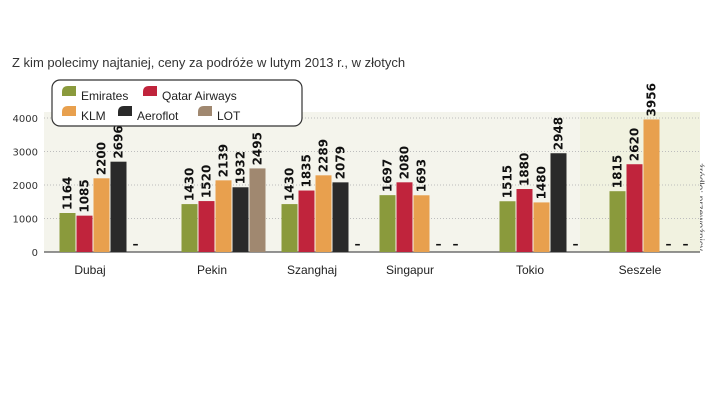 This screenshot has height=405, width=720. I want to click on legend-entry: Qatar Airways, so click(199, 96).